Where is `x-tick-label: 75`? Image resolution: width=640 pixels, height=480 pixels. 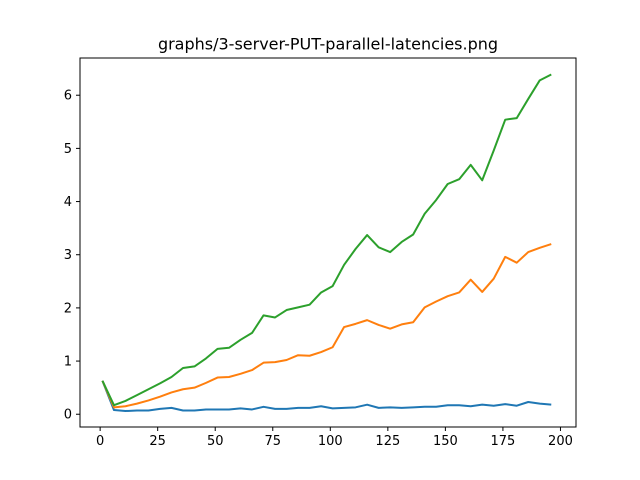 x-tick-label: 75 is located at coordinates (272, 441).